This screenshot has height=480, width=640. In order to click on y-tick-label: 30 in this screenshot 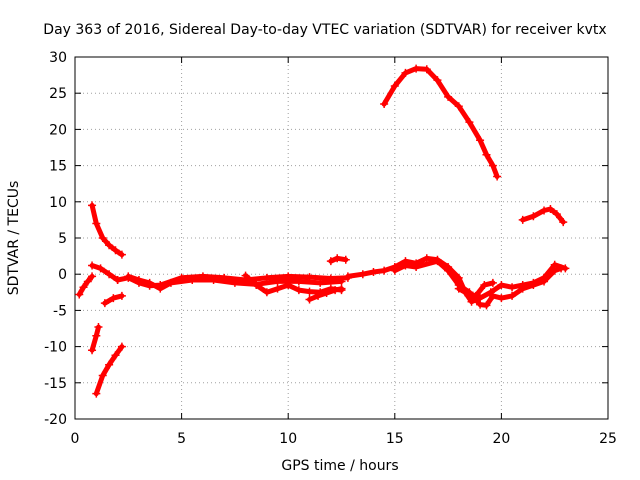, I will do `click(58, 58)`.